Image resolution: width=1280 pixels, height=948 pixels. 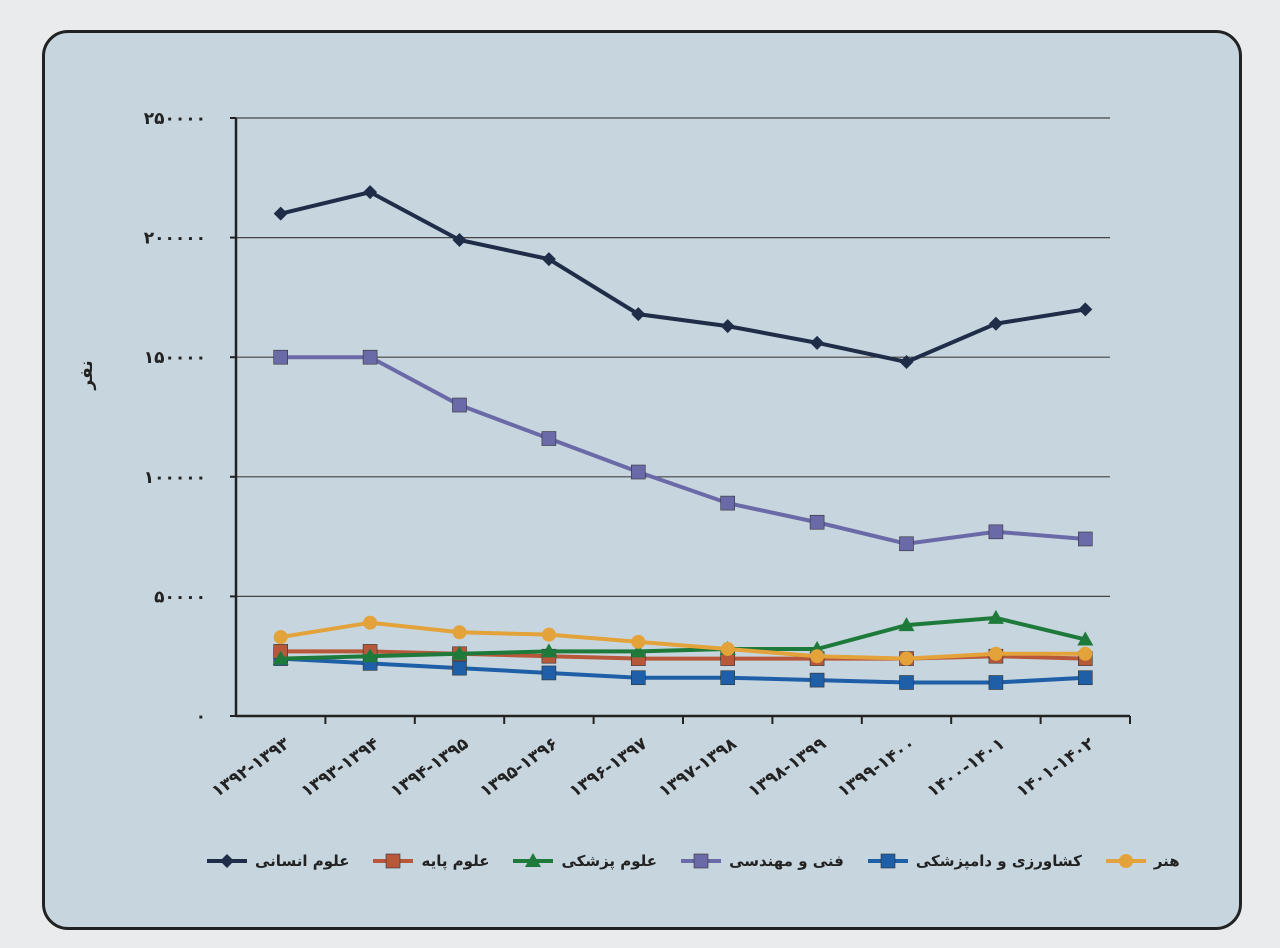 I want to click on x-tick-label: ۱۳۹۴-۱۳۹۵, so click(x=429, y=768).